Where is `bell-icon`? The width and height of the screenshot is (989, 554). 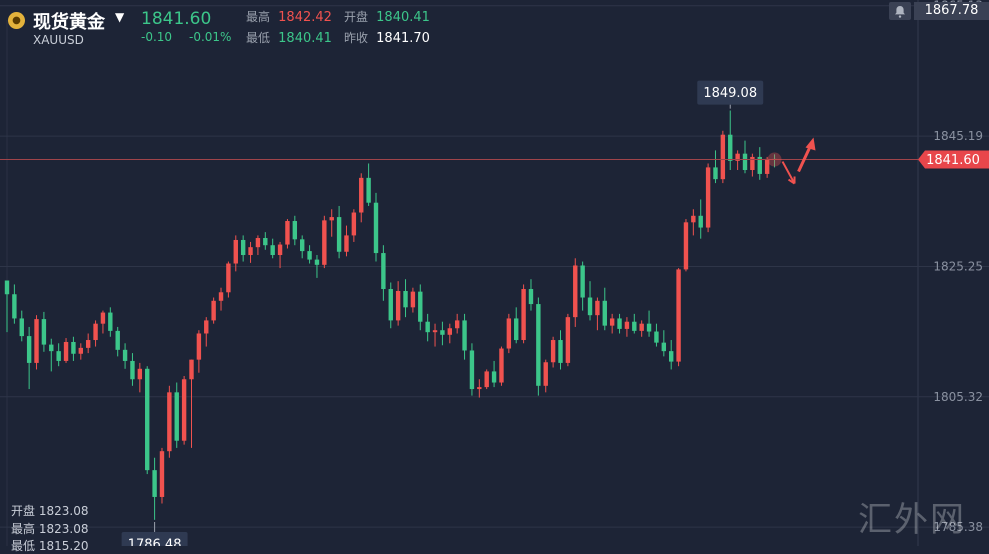
bell-icon is located at coordinates (900, 11).